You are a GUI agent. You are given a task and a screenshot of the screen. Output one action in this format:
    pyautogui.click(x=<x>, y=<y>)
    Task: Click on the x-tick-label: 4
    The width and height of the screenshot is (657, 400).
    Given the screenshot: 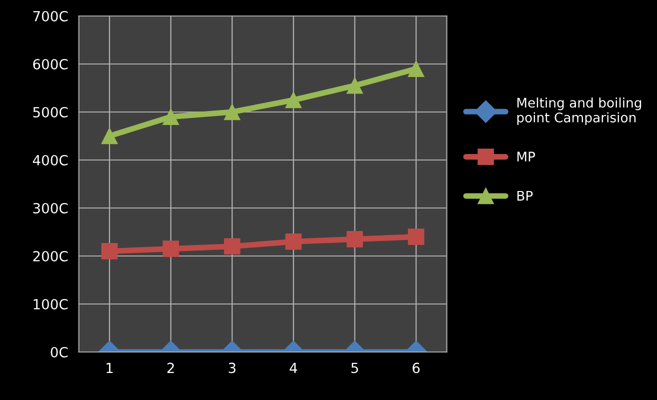 What is the action you would take?
    pyautogui.click(x=294, y=367)
    